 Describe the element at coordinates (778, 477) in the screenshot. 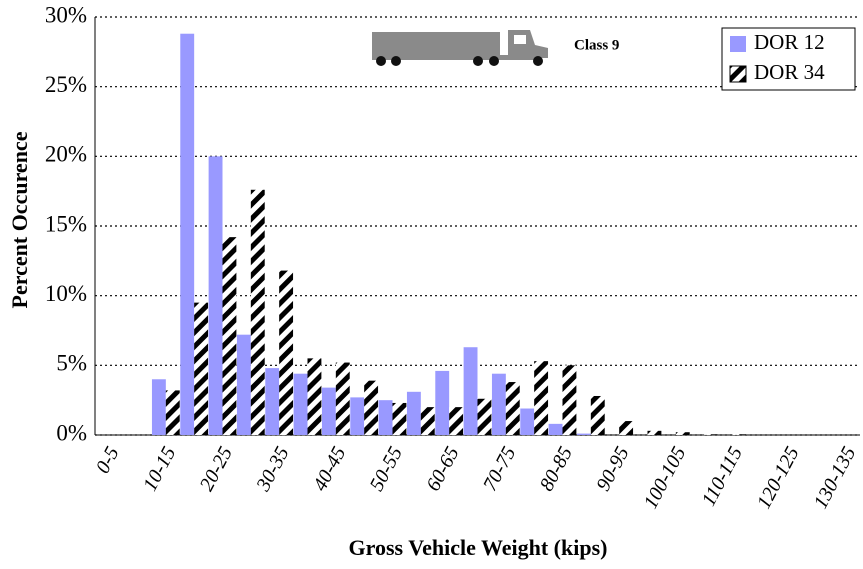

I see `x-tick-label: 120-125` at that location.